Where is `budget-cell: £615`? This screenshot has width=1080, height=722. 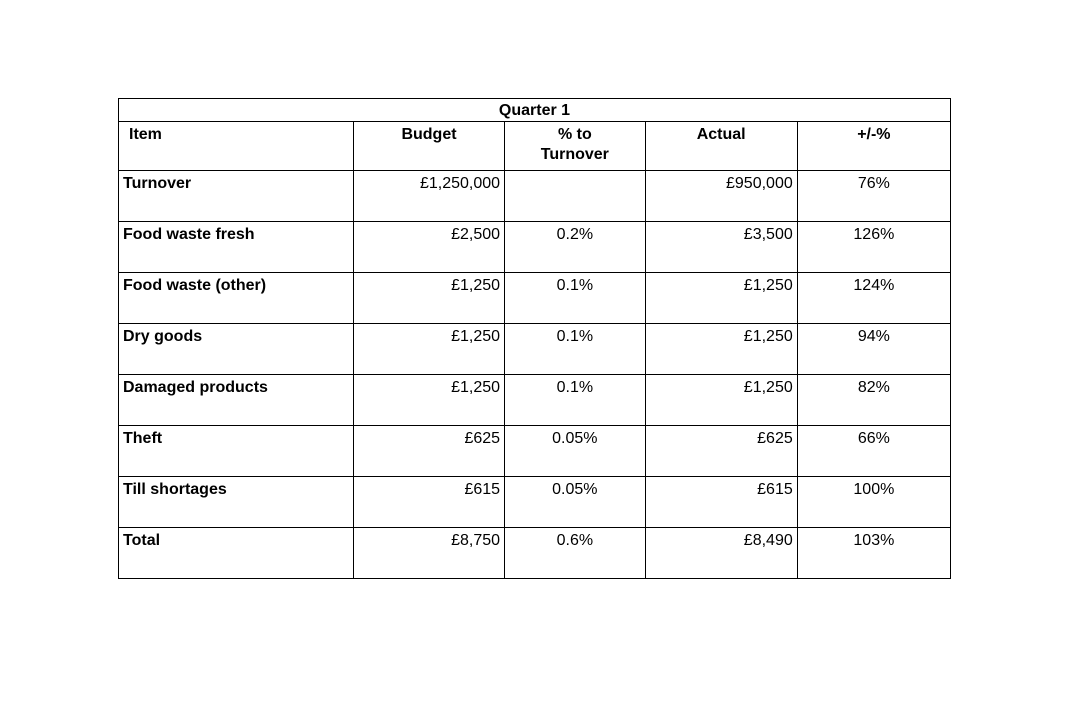 budget-cell: £615 is located at coordinates (429, 502).